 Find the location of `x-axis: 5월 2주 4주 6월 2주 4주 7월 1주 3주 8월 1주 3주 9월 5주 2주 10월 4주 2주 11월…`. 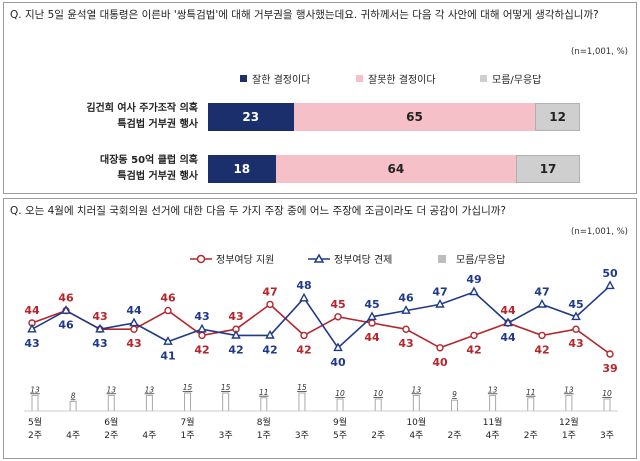

x-axis: 5월 2주 4주 6월 2주 4주 7월 1주 3주 8월 1주 3주 9월 5주 2주 10월 4주 2주 11월… is located at coordinates (321, 428).